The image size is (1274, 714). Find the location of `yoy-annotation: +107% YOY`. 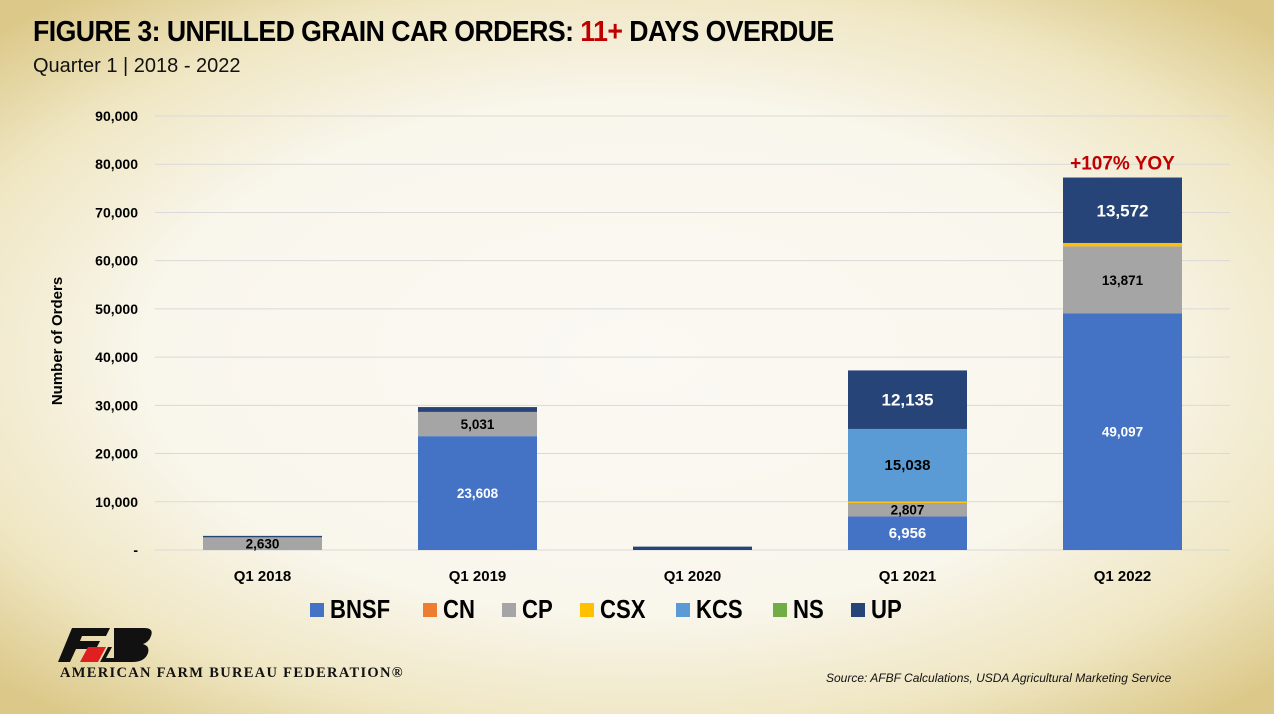

yoy-annotation: +107% YOY is located at coordinates (1122, 164).